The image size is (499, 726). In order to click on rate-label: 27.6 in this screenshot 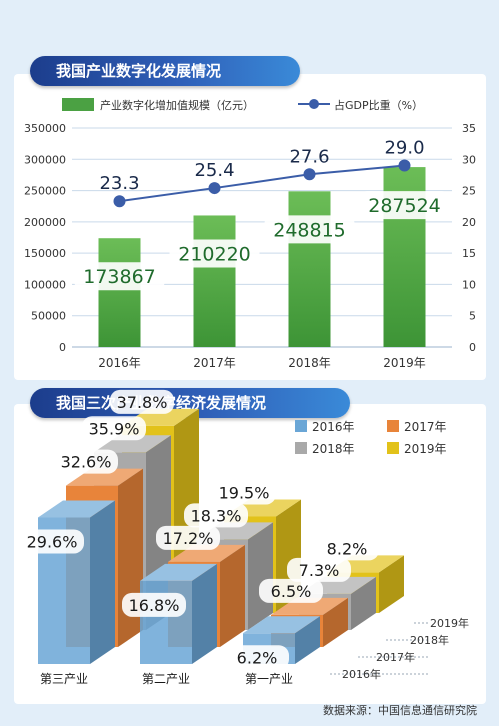, I will do `click(309, 156)`.